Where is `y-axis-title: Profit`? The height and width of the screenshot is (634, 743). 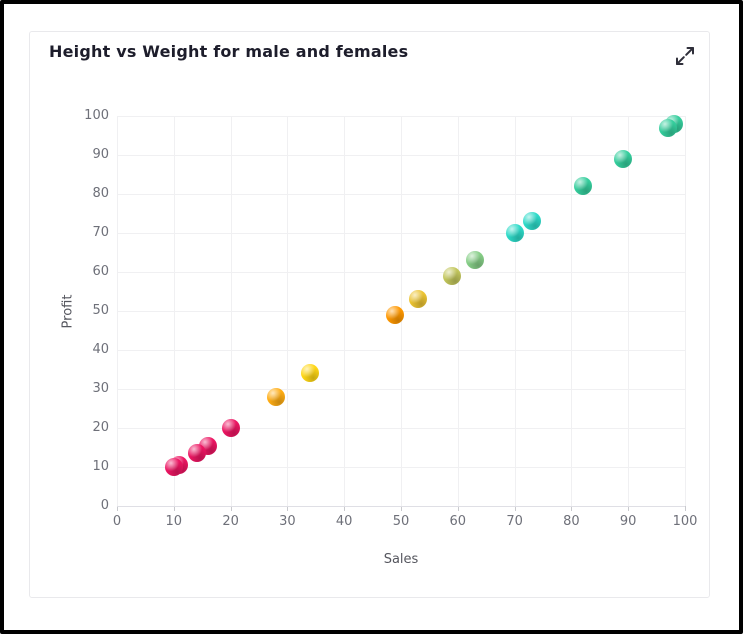
y-axis-title: Profit is located at coordinates (68, 311).